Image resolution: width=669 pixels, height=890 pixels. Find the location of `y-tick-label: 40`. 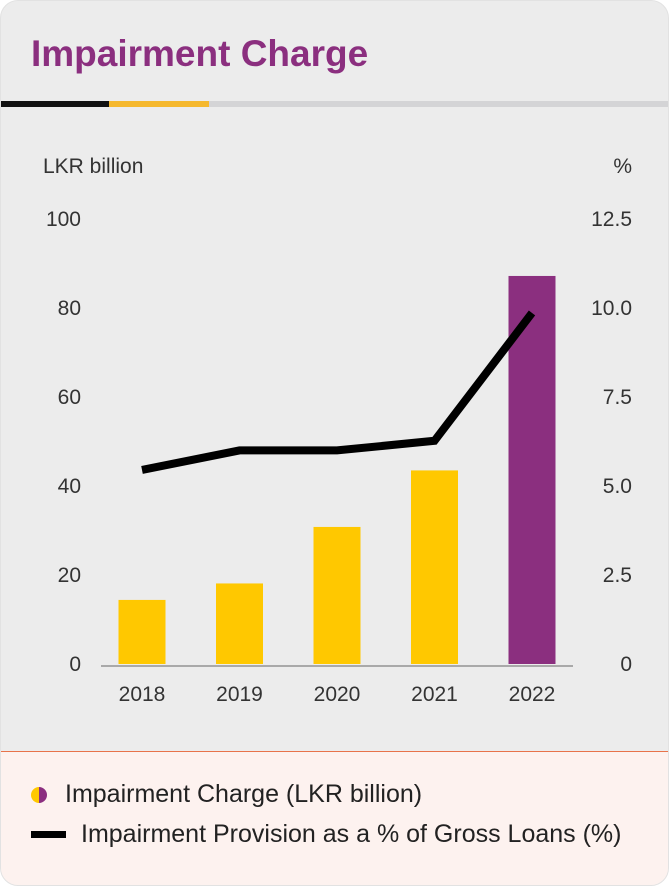

y-tick-label: 40 is located at coordinates (69, 486).